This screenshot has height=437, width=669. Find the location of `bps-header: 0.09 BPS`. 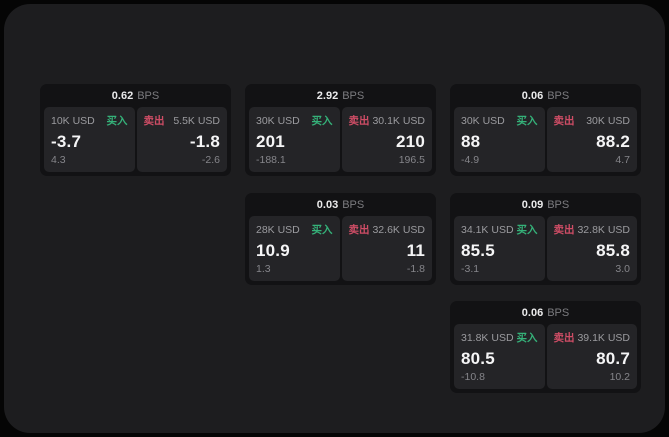

bps-header: 0.09 BPS is located at coordinates (545, 204).